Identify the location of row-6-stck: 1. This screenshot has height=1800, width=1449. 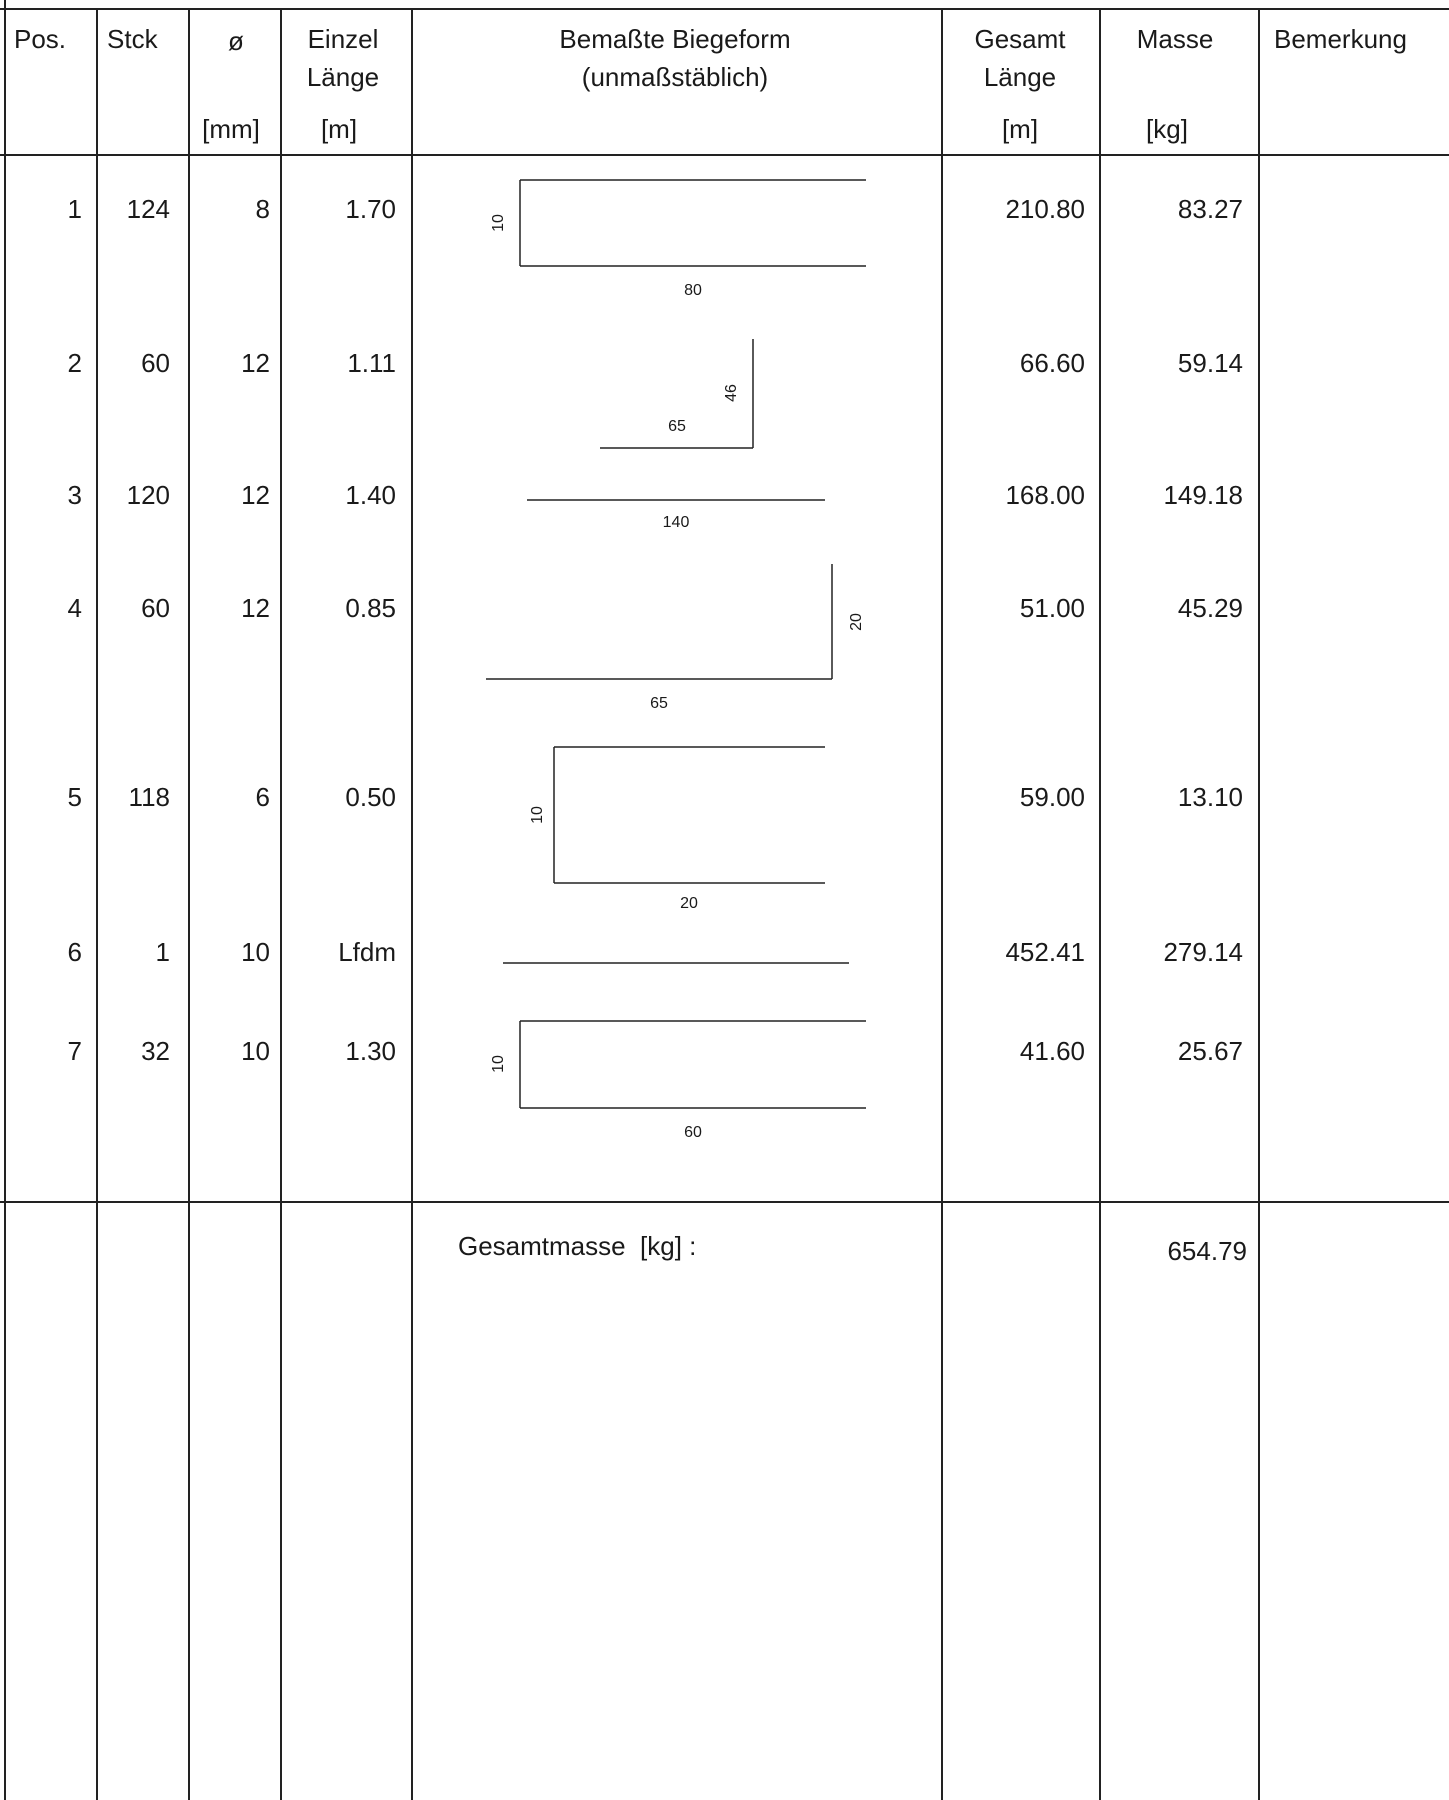
(162, 952).